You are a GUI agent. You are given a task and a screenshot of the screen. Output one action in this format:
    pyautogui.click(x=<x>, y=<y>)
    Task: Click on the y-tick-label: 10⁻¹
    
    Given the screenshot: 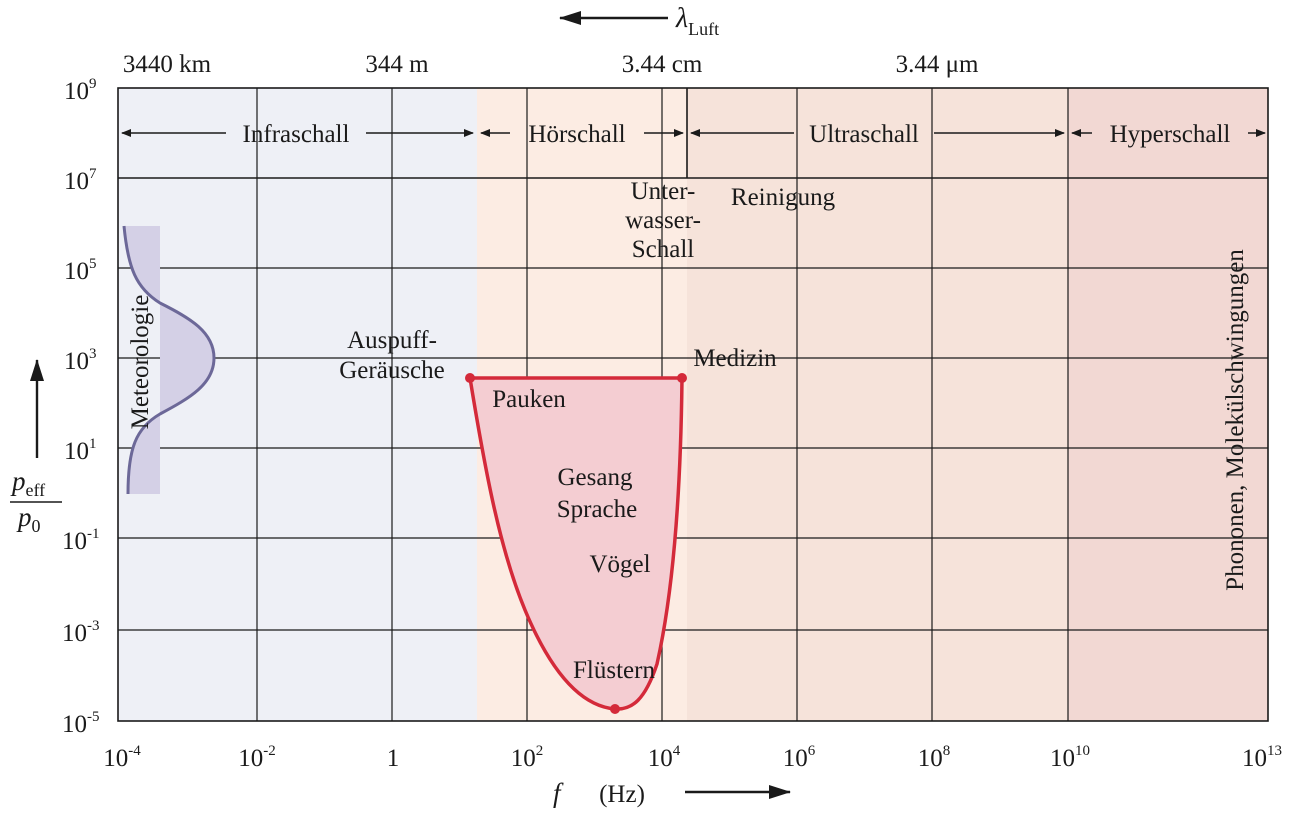 What is the action you would take?
    pyautogui.click(x=81, y=540)
    